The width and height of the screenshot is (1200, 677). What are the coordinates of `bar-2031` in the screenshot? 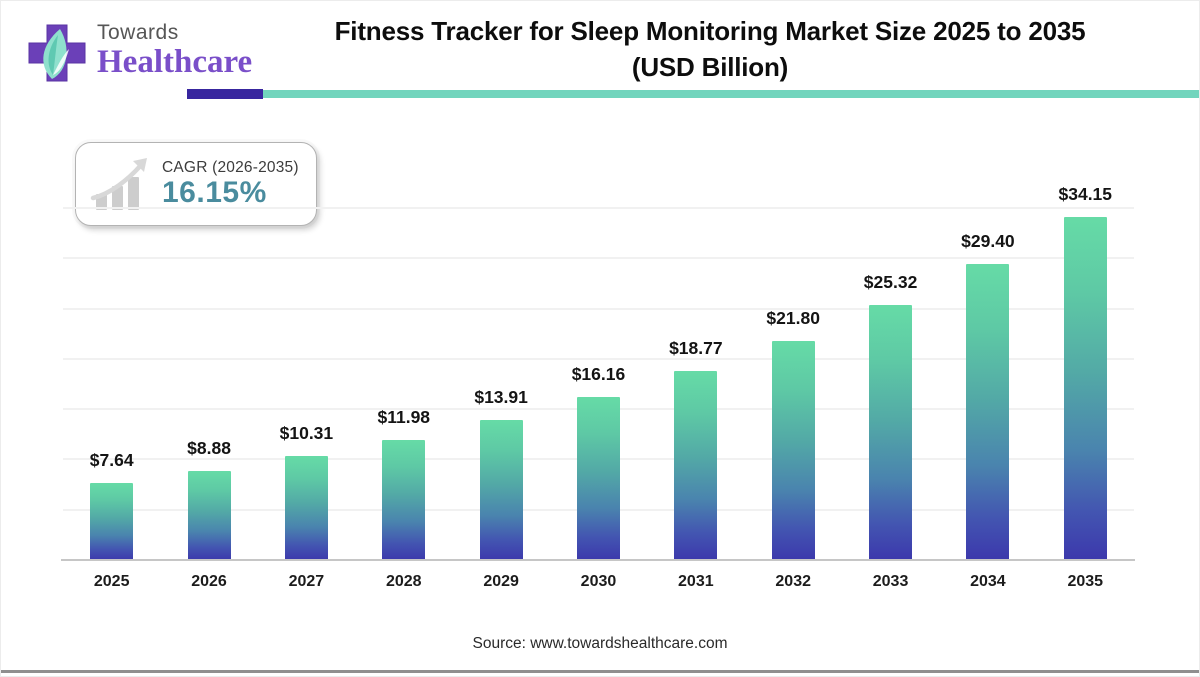 It's located at (696, 465).